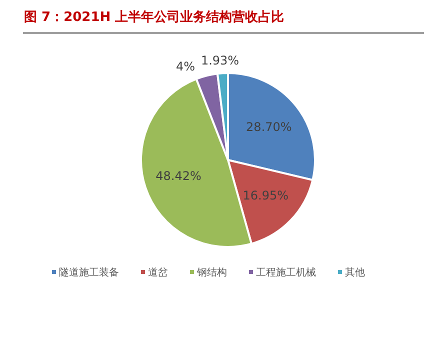 This screenshot has width=431, height=344. Describe the element at coordinates (286, 272) in the screenshot. I see `legend-label: 工程施工机械` at that location.